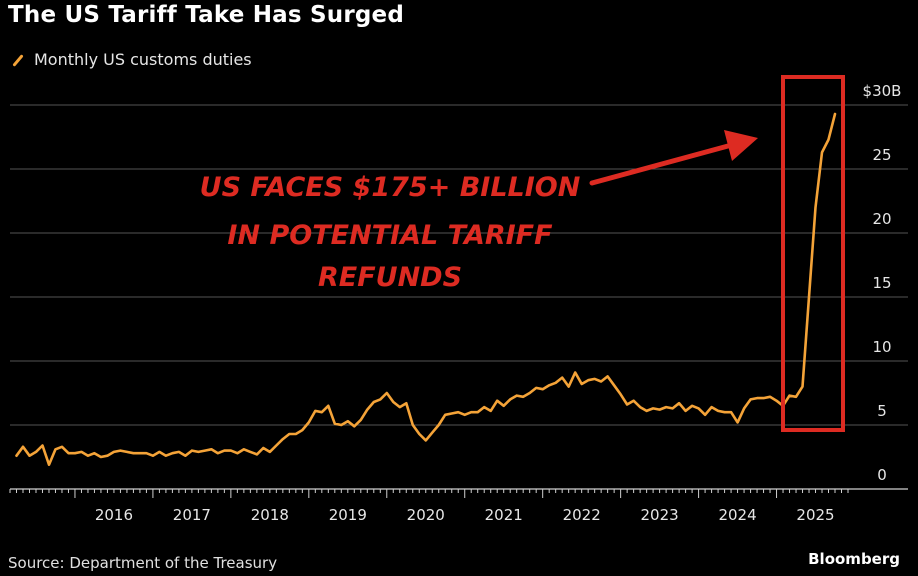 This screenshot has height=576, width=918. I want to click on brand-logo: Bloomberg, so click(854, 559).